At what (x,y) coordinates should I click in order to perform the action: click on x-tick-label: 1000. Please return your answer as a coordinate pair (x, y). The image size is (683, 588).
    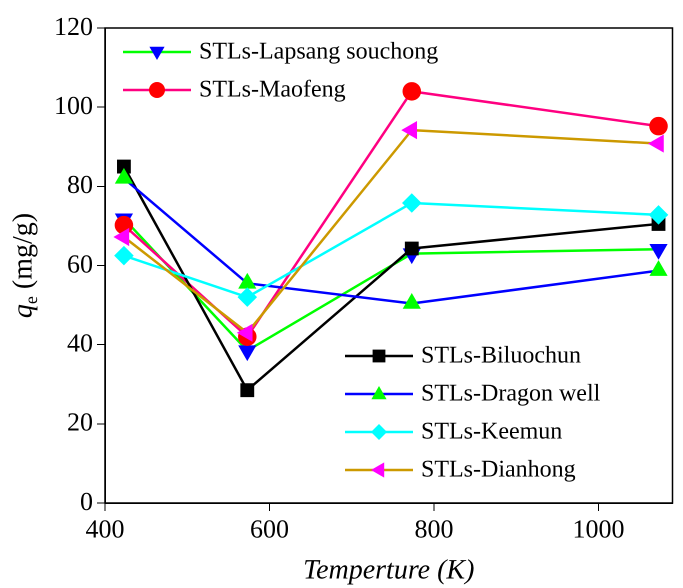
    Looking at the image, I should click on (598, 529).